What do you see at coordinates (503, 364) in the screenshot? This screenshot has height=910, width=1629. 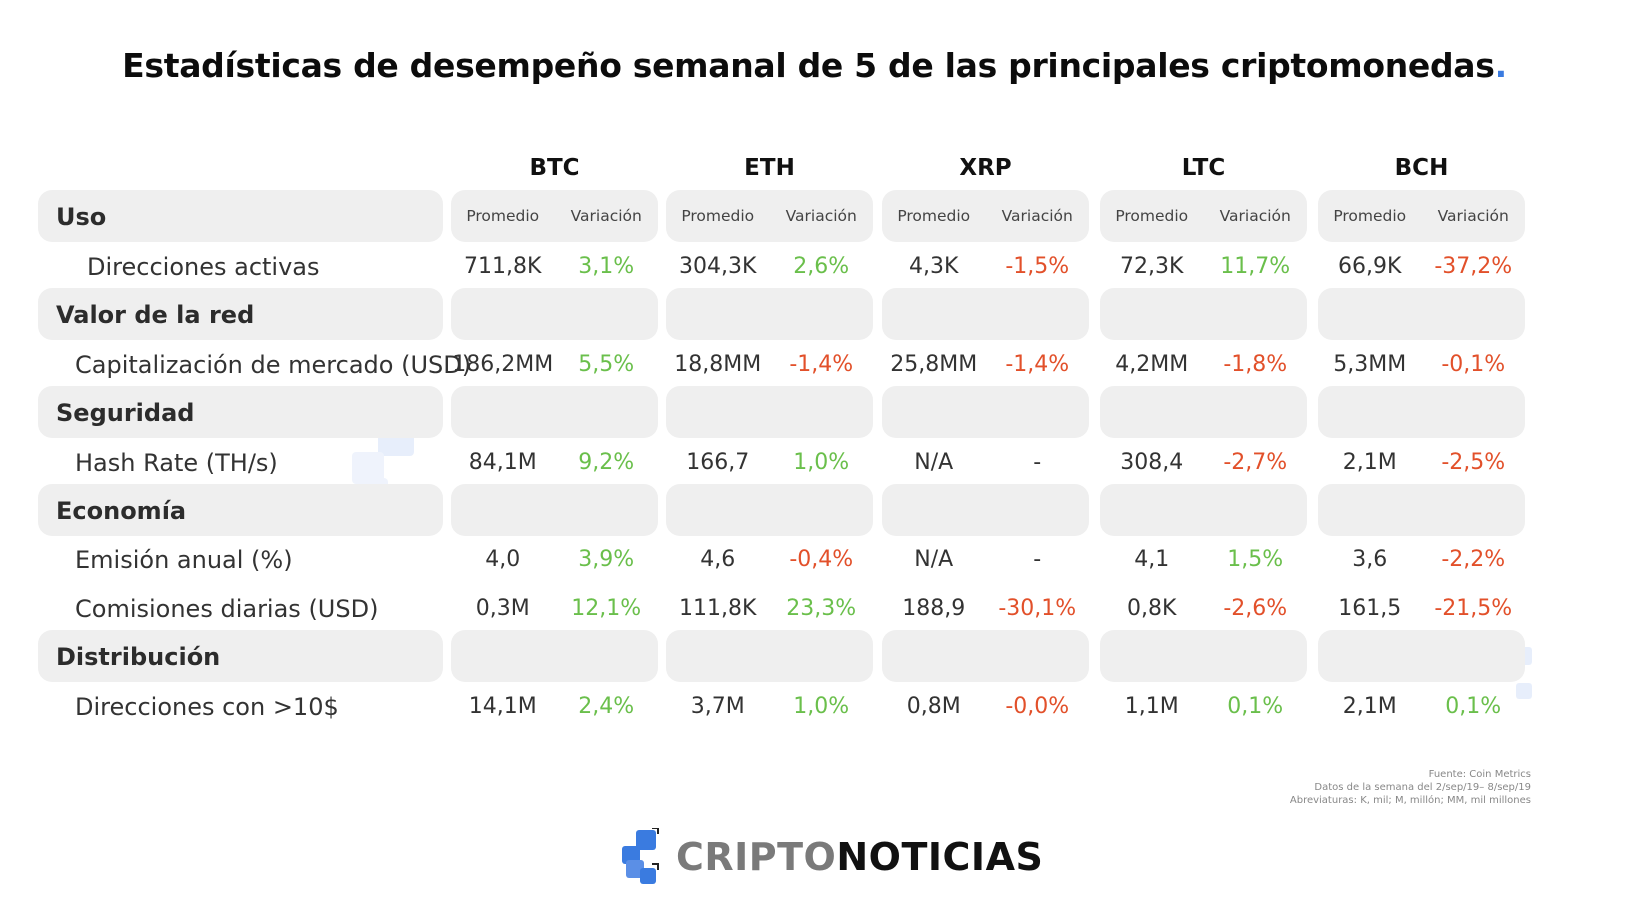 I see `cell-promedio: 186,2MM` at bounding box center [503, 364].